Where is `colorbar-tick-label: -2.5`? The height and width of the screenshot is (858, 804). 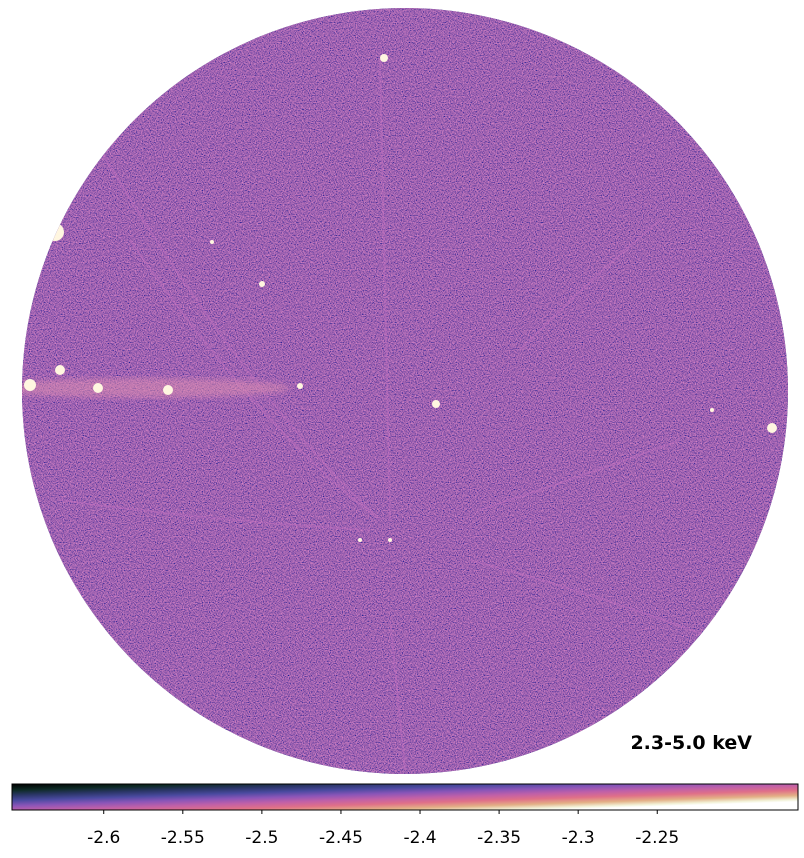
colorbar-tick-label: -2.5 is located at coordinates (261, 838).